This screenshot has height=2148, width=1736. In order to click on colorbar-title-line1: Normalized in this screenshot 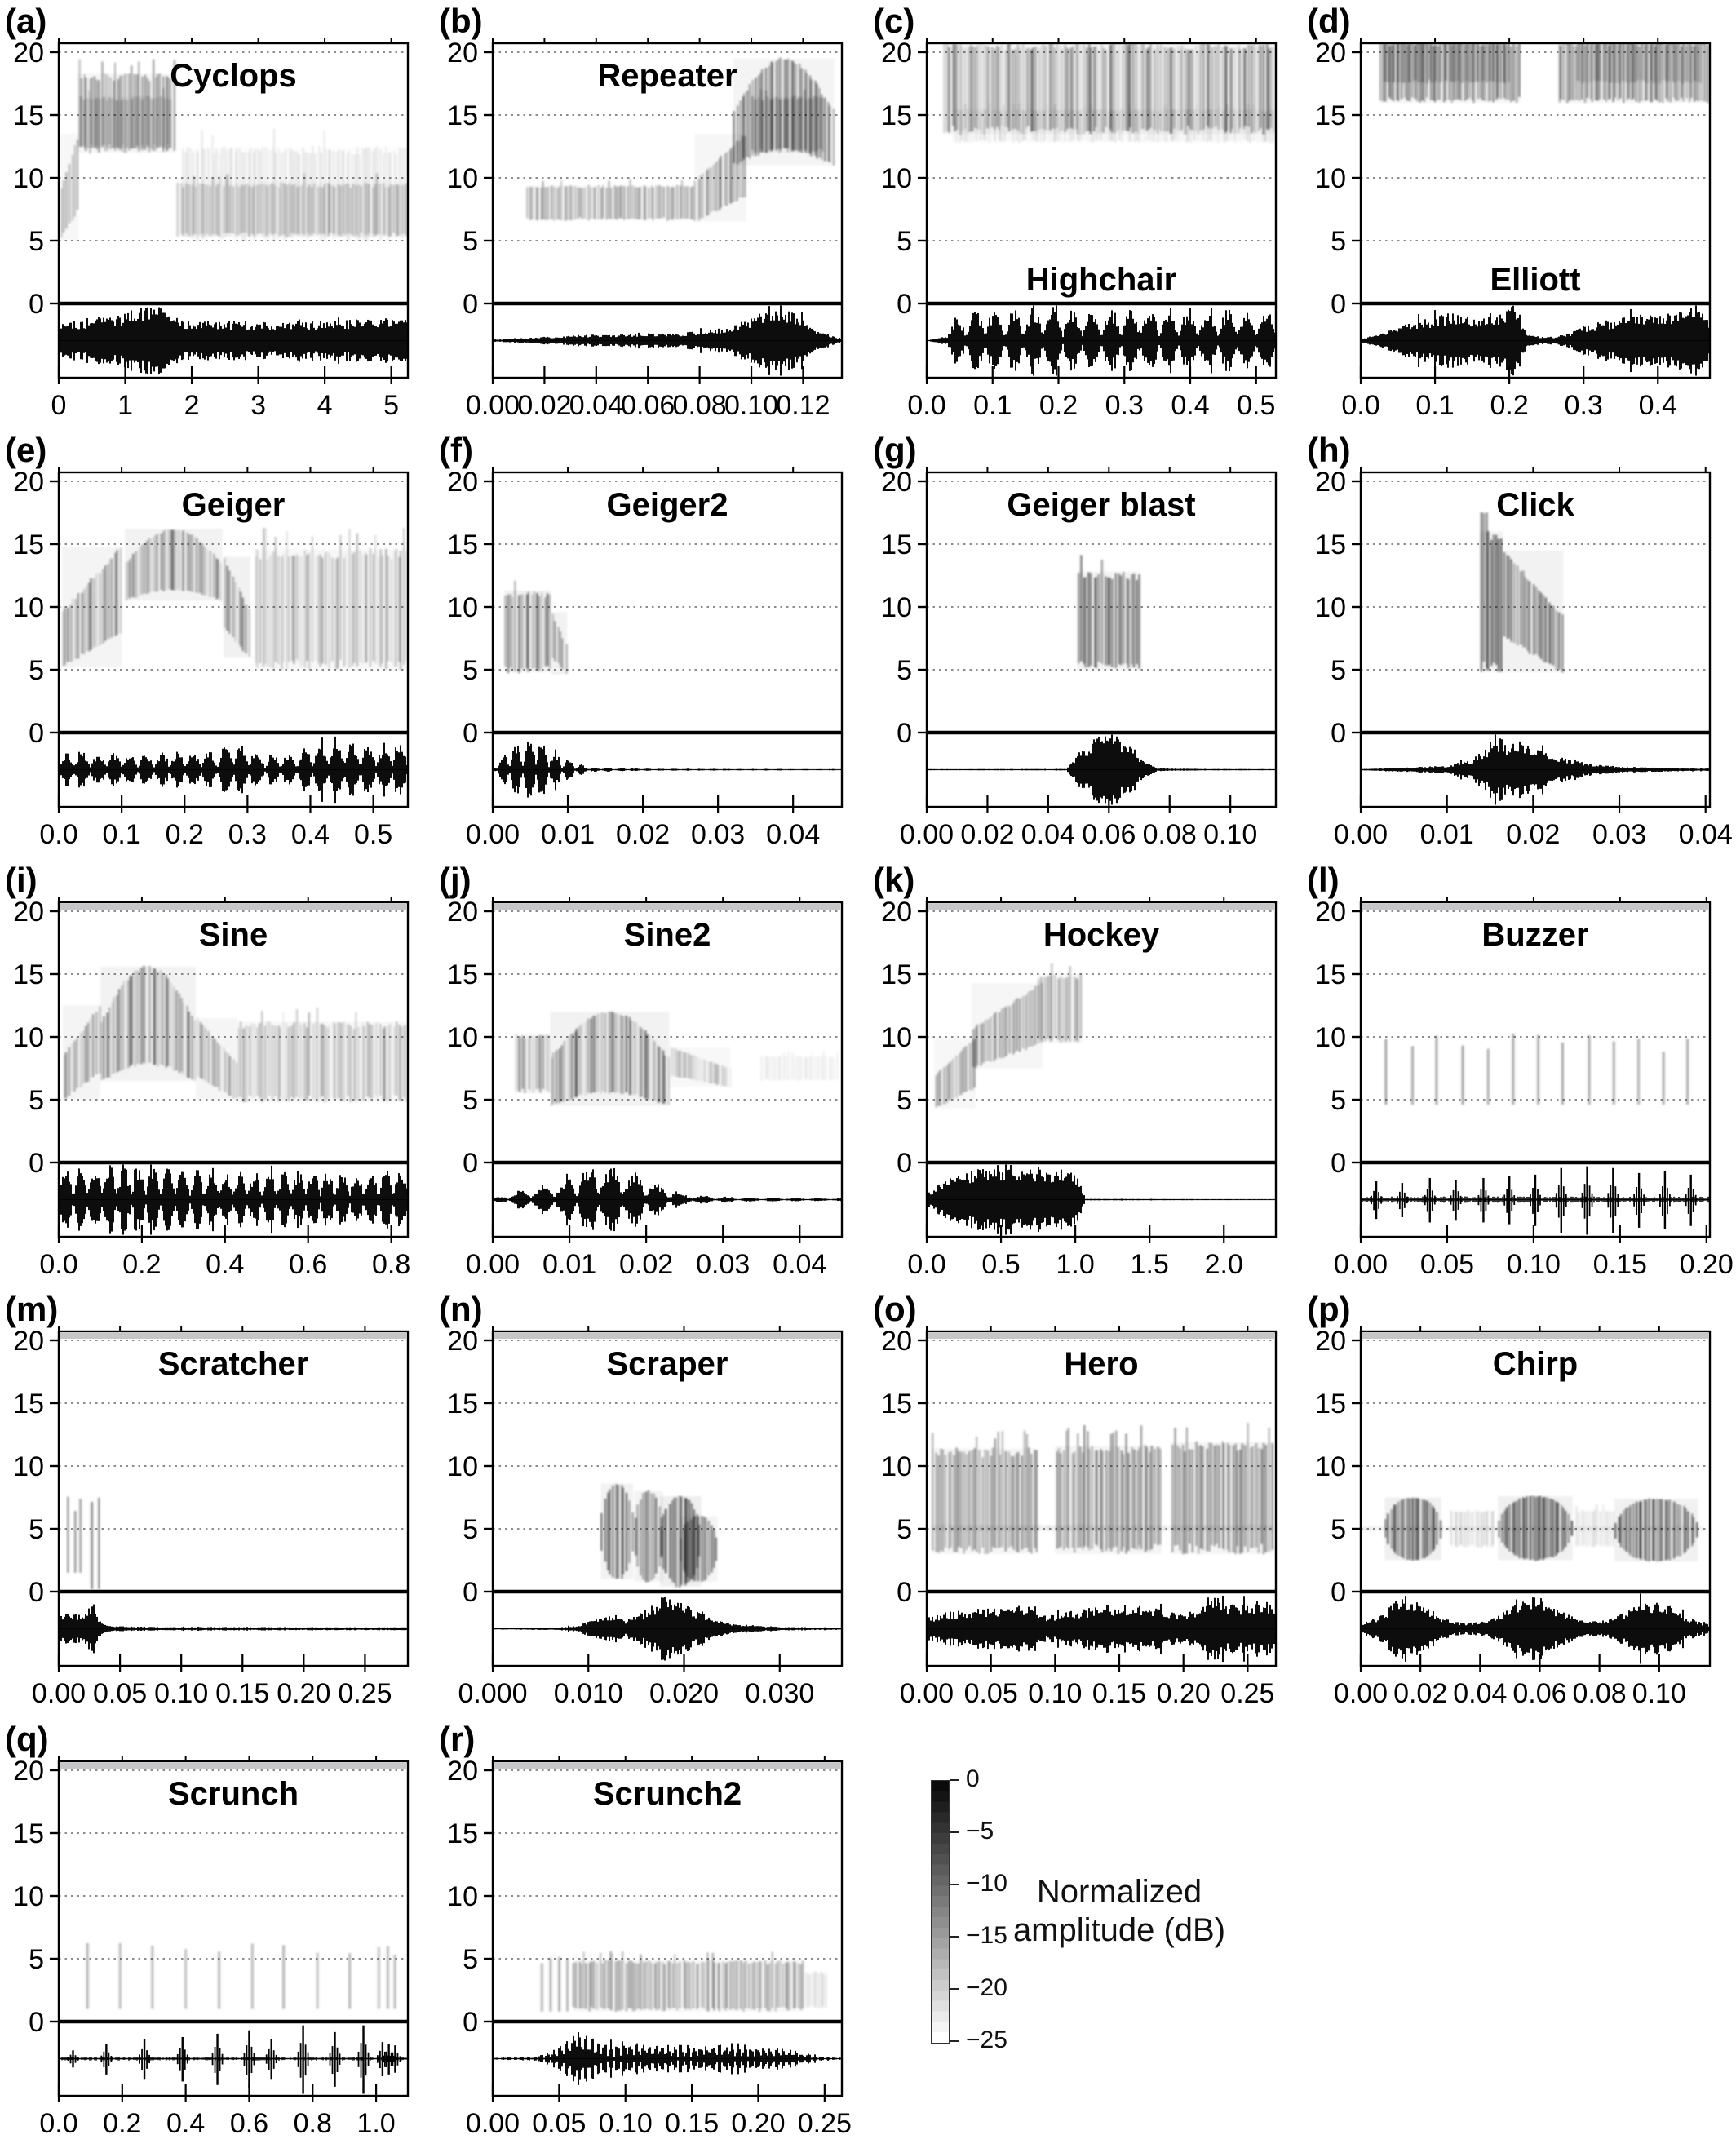, I will do `click(1119, 1892)`.